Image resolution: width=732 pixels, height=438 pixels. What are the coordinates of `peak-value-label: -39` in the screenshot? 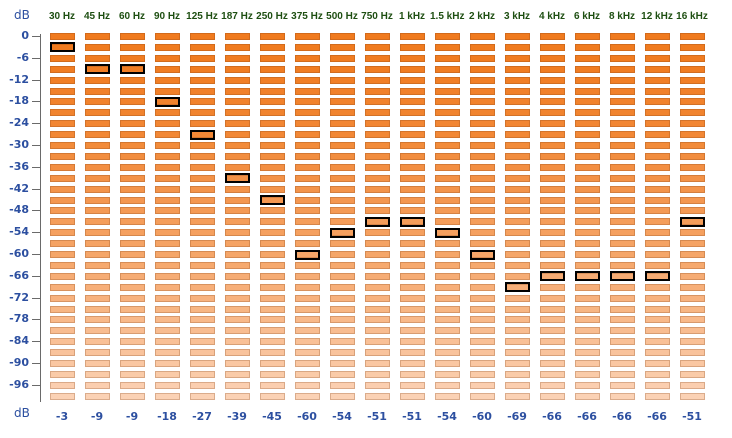 It's located at (237, 416).